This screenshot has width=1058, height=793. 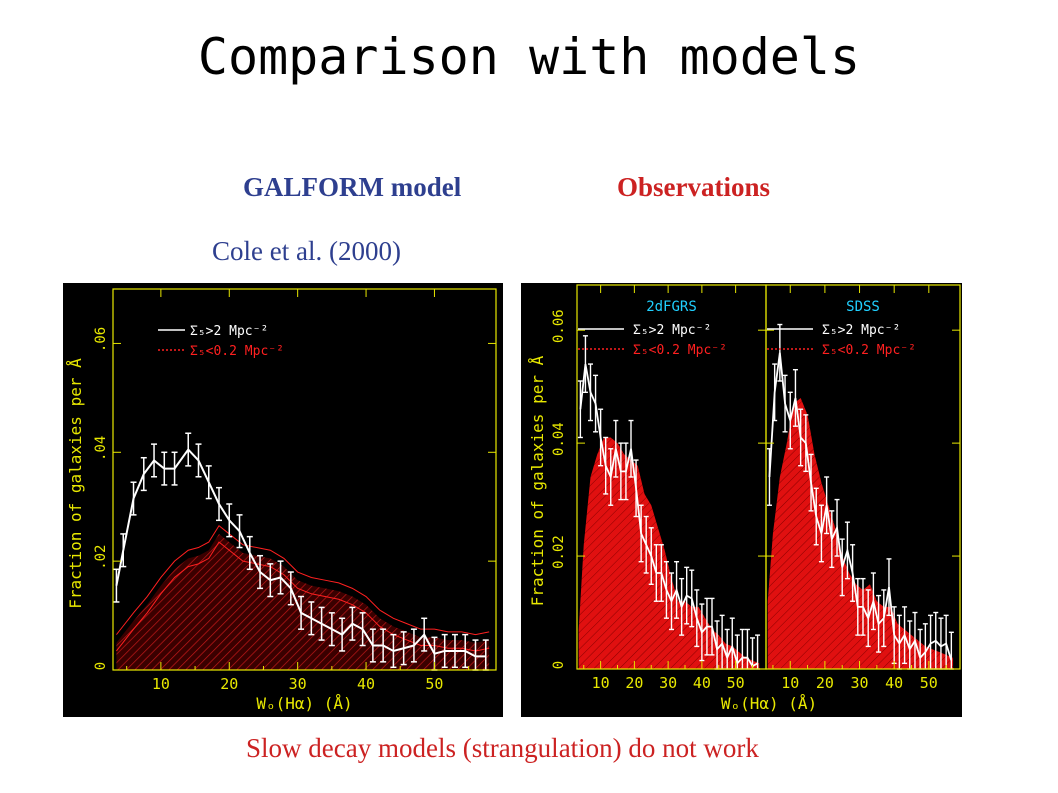 I want to click on sdss-xtick-label: 50, so click(x=929, y=683).